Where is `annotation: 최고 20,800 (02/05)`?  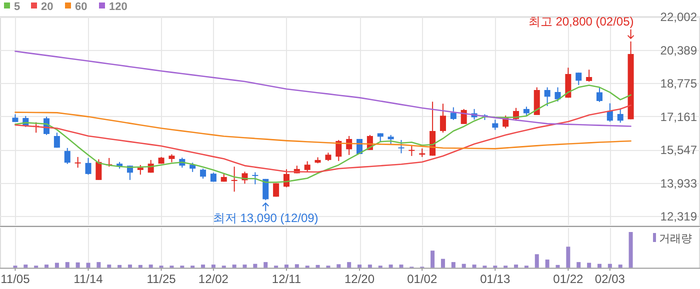
annotation: 최고 20,800 (02/05) is located at coordinates (581, 21).